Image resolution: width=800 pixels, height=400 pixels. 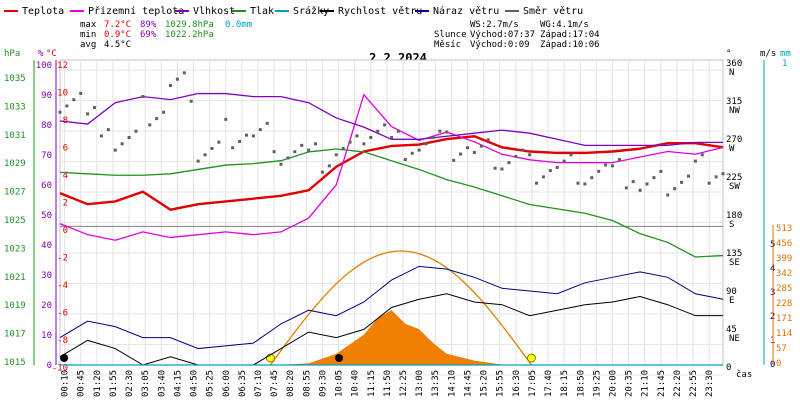 I want to click on deg-label: °, so click(x=728, y=54).